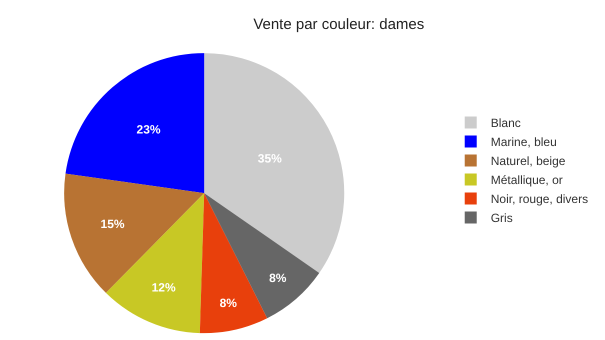 The width and height of the screenshot is (605, 340). I want to click on legend-label: Métallique, or, so click(526, 180).